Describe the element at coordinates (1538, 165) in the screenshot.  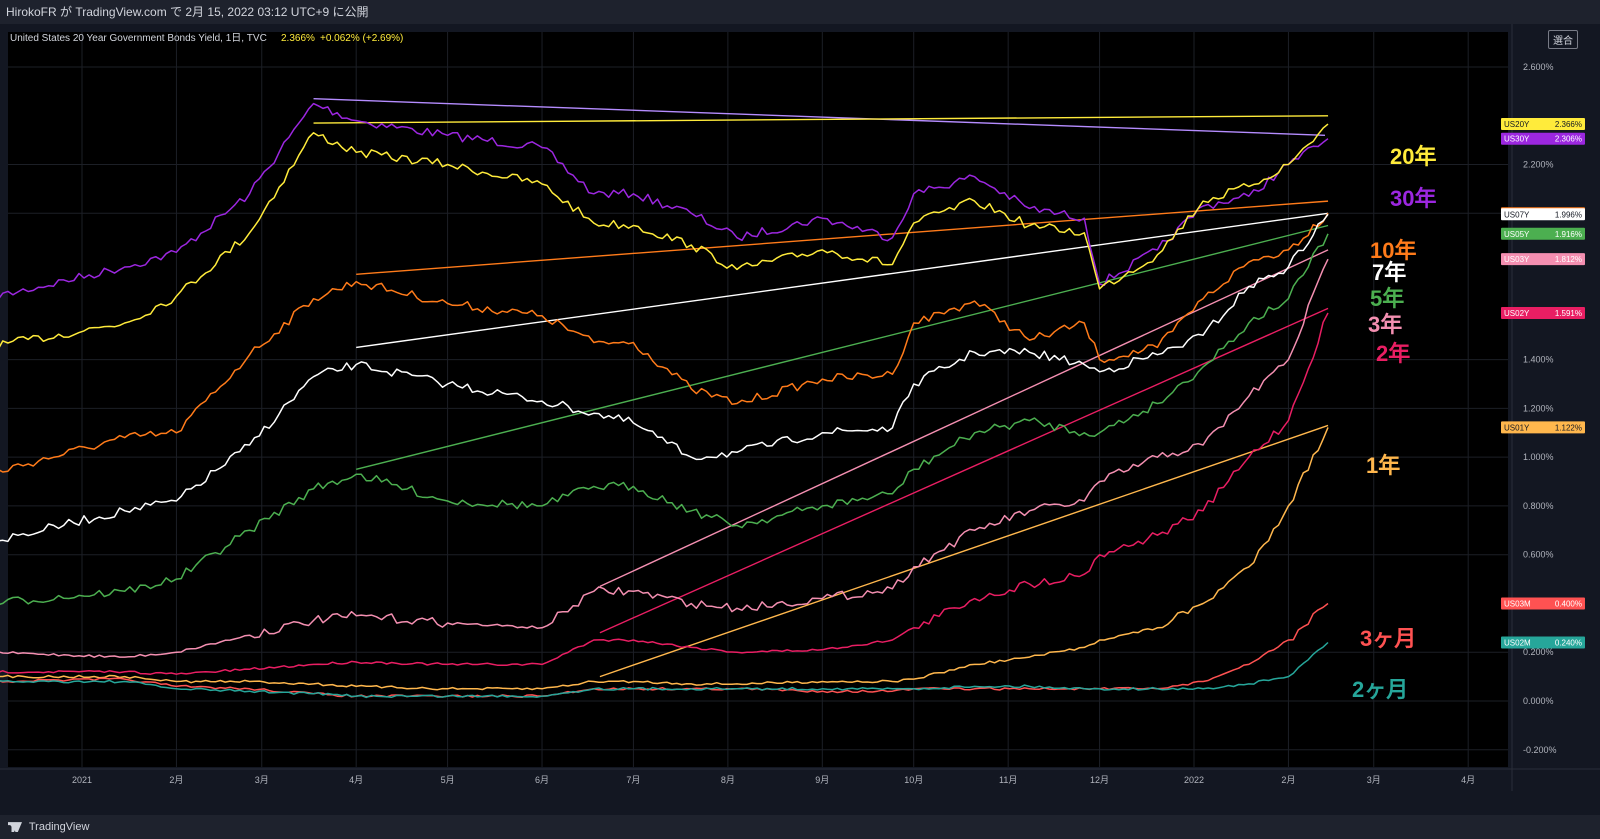
I see `y-tick-label: 2.200%` at that location.